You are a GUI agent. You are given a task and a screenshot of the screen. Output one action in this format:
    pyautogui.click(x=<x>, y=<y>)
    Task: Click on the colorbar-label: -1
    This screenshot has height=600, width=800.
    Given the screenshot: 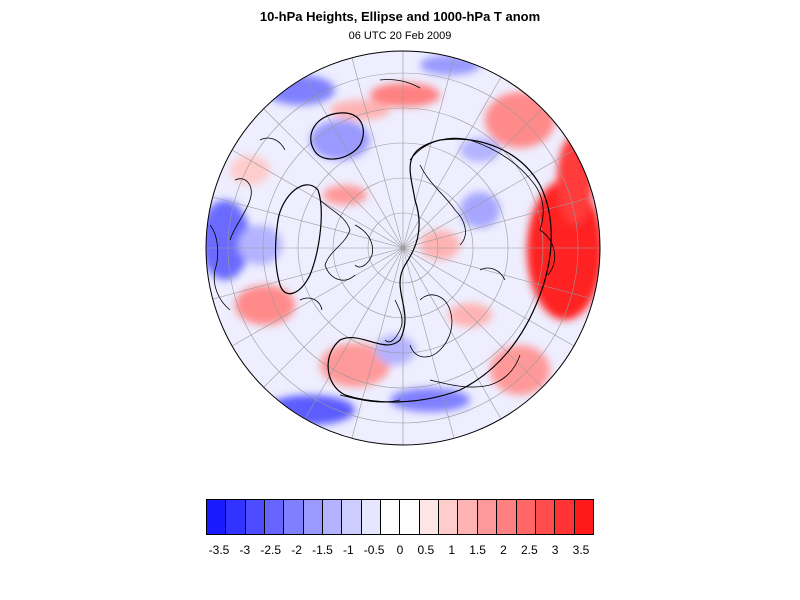 What is the action you would take?
    pyautogui.click(x=348, y=550)
    